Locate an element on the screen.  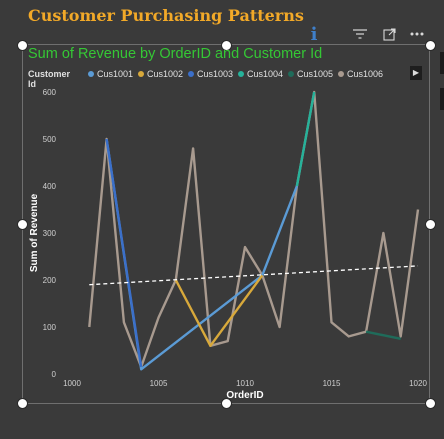
legend-label: Cus1001 is located at coordinates (115, 74).